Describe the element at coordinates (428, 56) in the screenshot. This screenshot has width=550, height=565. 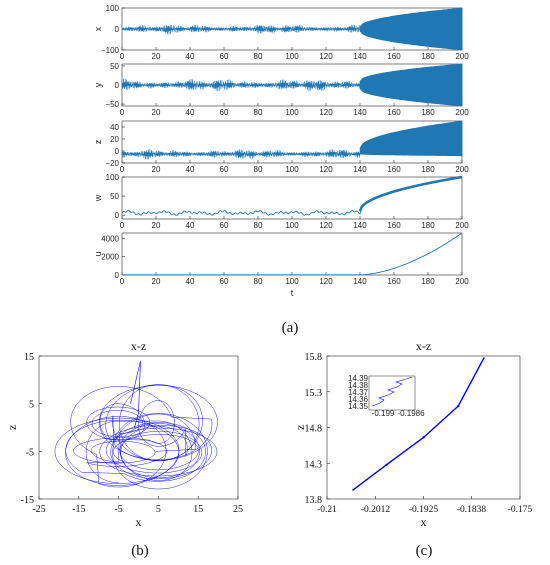
I see `x-tick-label-x: 180` at that location.